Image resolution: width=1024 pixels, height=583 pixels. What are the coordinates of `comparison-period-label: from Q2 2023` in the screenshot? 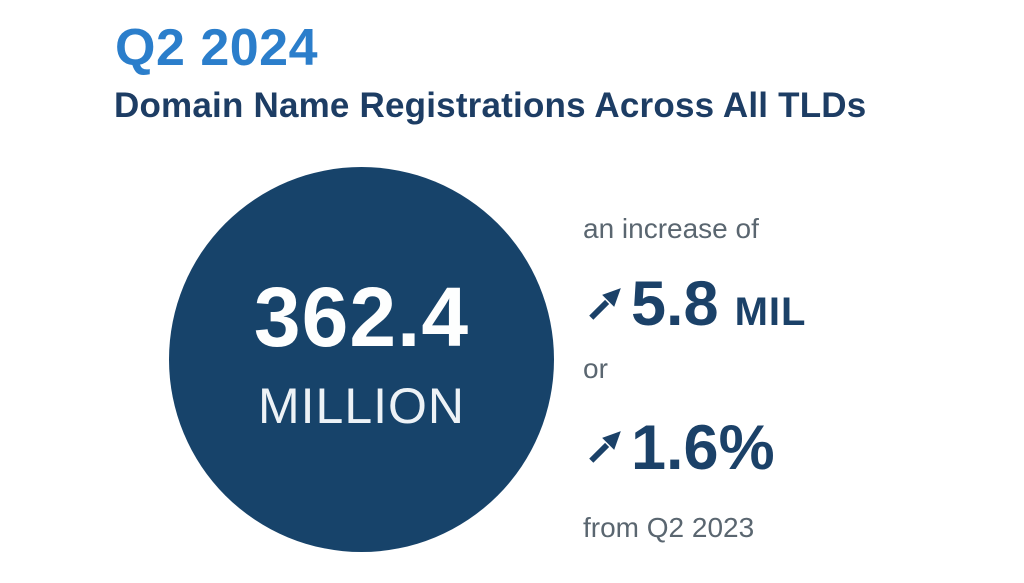 It's located at (669, 527).